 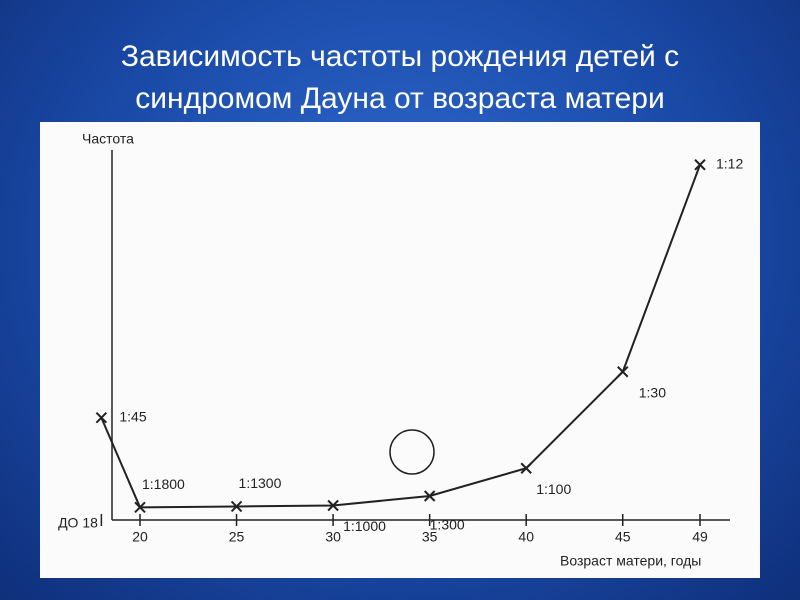 I want to click on x-tick-label: 40, so click(x=526, y=537).